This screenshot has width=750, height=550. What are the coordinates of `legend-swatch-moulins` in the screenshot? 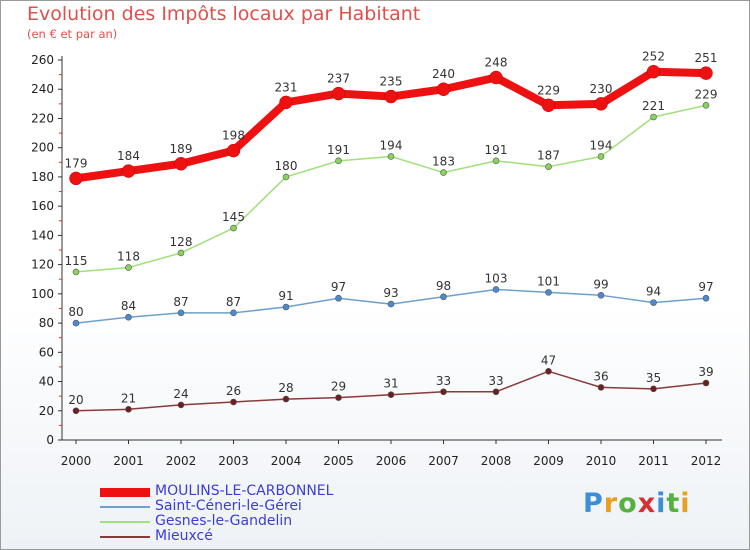 It's located at (125, 492).